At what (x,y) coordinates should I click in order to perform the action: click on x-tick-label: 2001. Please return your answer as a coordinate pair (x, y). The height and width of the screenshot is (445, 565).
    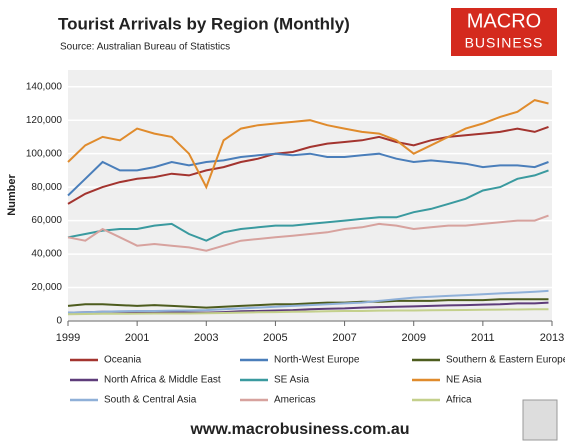
    Looking at the image, I should click on (137, 338).